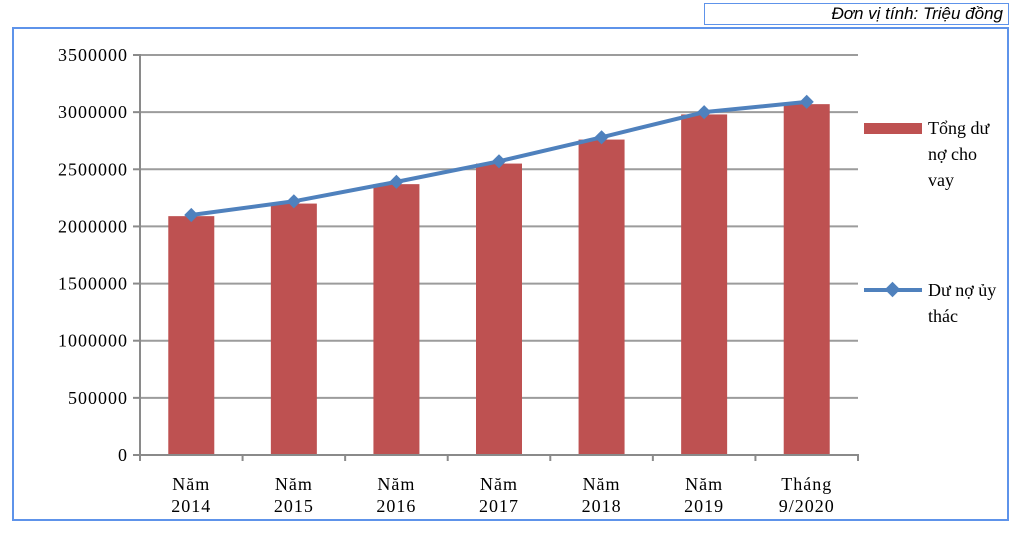 This screenshot has height=533, width=1024. I want to click on bar-series-label: Tổng dư nợ cho vay, so click(959, 154).